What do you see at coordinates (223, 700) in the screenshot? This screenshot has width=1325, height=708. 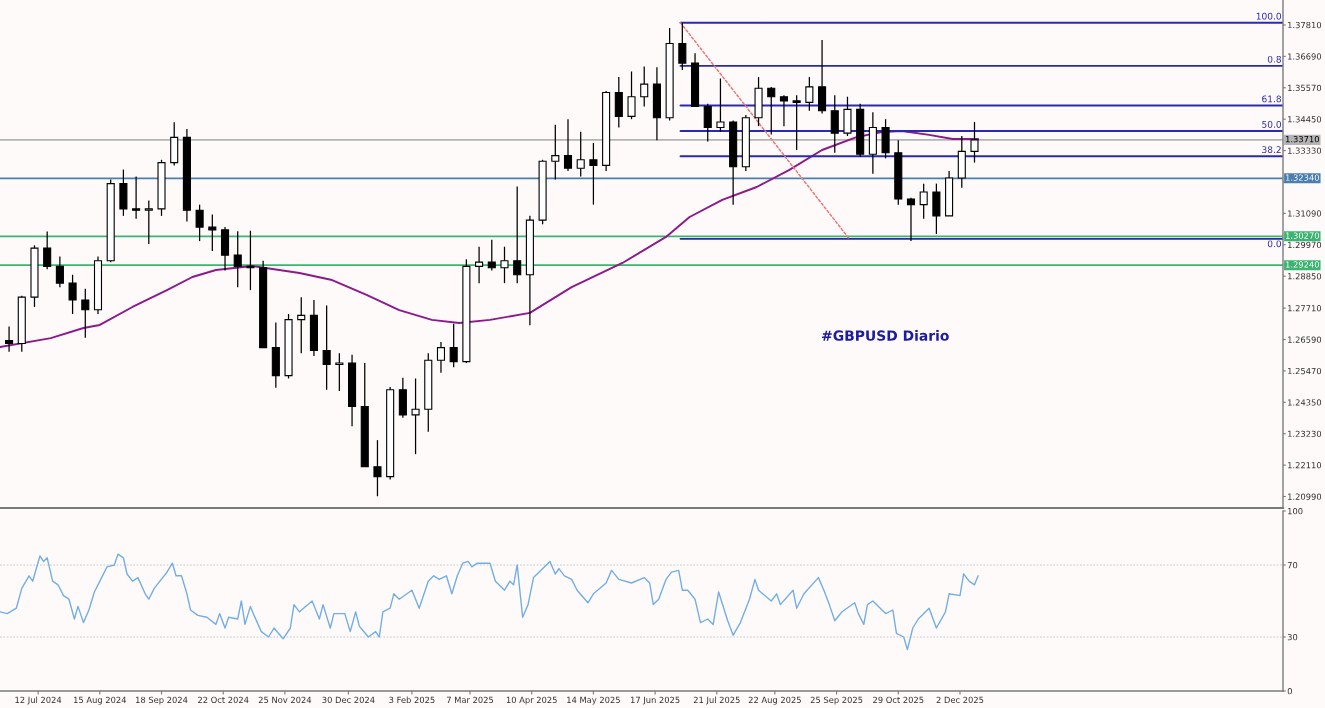 I see `x-tick-label: 22 Oct 2024` at bounding box center [223, 700].